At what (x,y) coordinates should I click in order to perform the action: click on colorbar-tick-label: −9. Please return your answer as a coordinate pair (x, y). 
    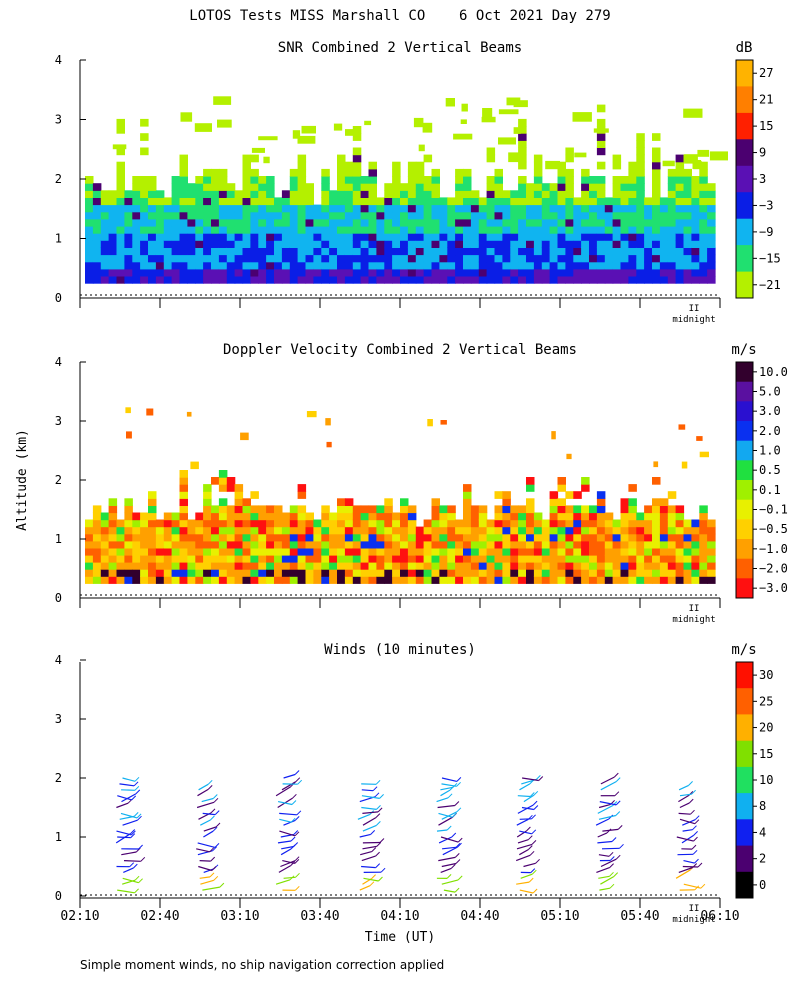
    Looking at the image, I should click on (766, 232).